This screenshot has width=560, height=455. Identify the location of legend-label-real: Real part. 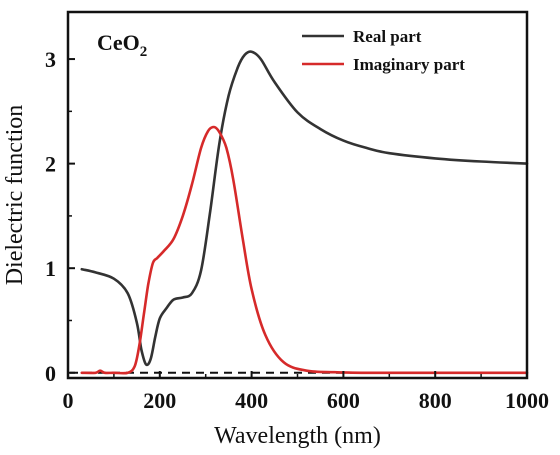
(387, 36).